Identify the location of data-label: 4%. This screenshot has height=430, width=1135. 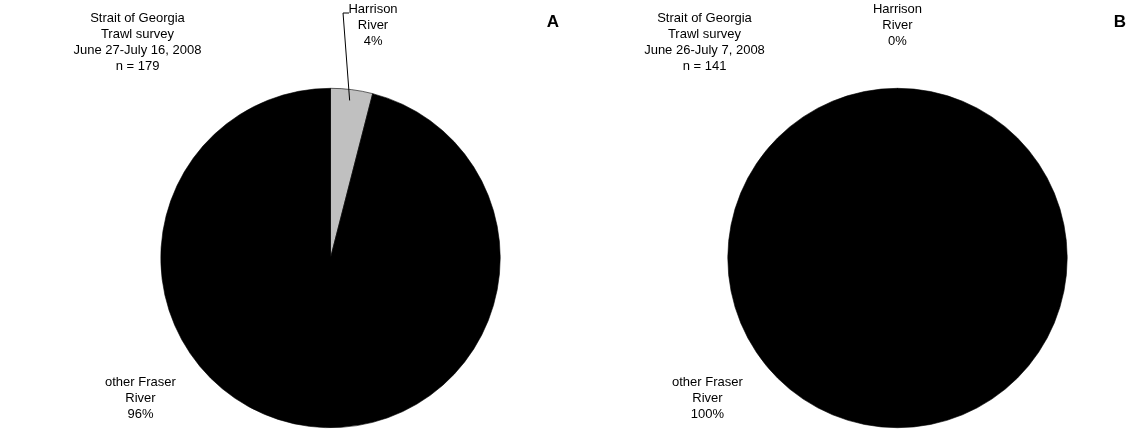
(373, 41).